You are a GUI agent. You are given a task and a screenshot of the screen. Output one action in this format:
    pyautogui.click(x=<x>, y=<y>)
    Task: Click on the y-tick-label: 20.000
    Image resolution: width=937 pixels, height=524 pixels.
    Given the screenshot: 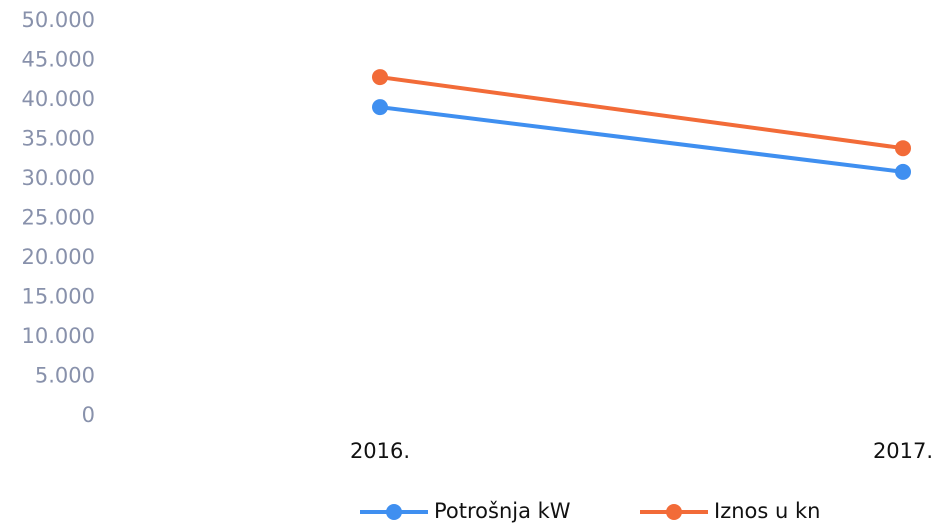 What is the action you would take?
    pyautogui.click(x=58, y=257)
    